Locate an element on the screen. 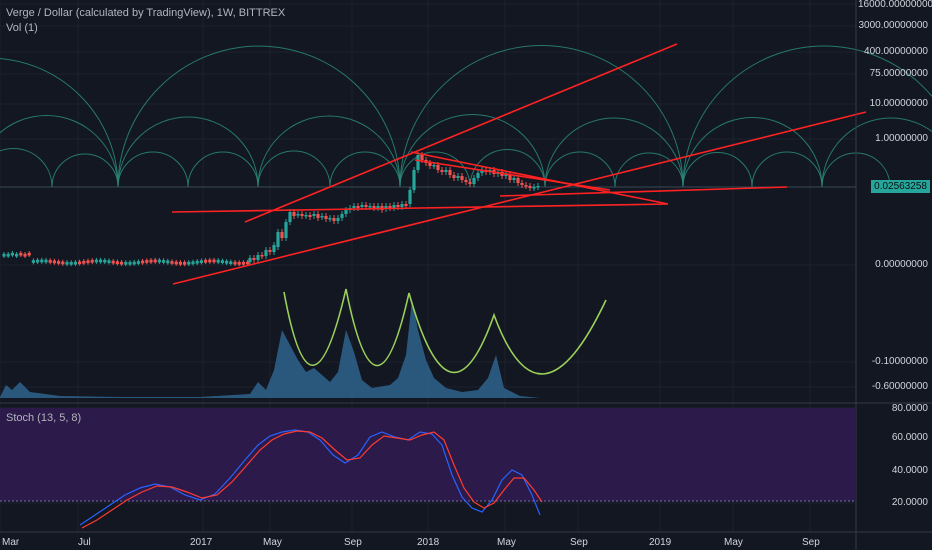 This screenshot has width=932, height=550. time-tick: 2018 is located at coordinates (428, 542).